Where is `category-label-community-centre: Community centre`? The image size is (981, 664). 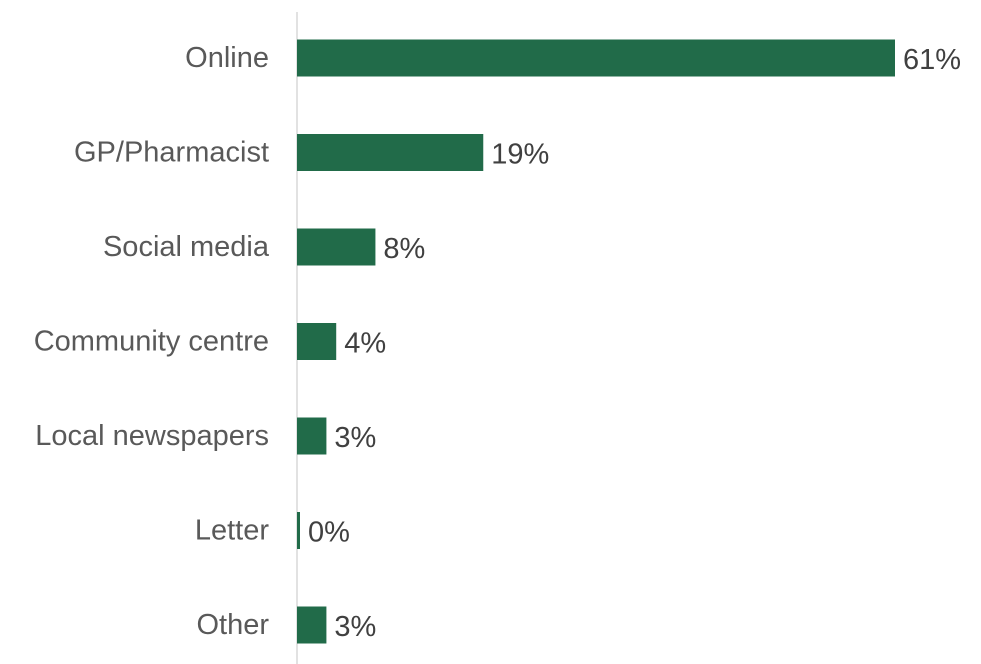 category-label-community-centre: Community centre is located at coordinates (151, 342).